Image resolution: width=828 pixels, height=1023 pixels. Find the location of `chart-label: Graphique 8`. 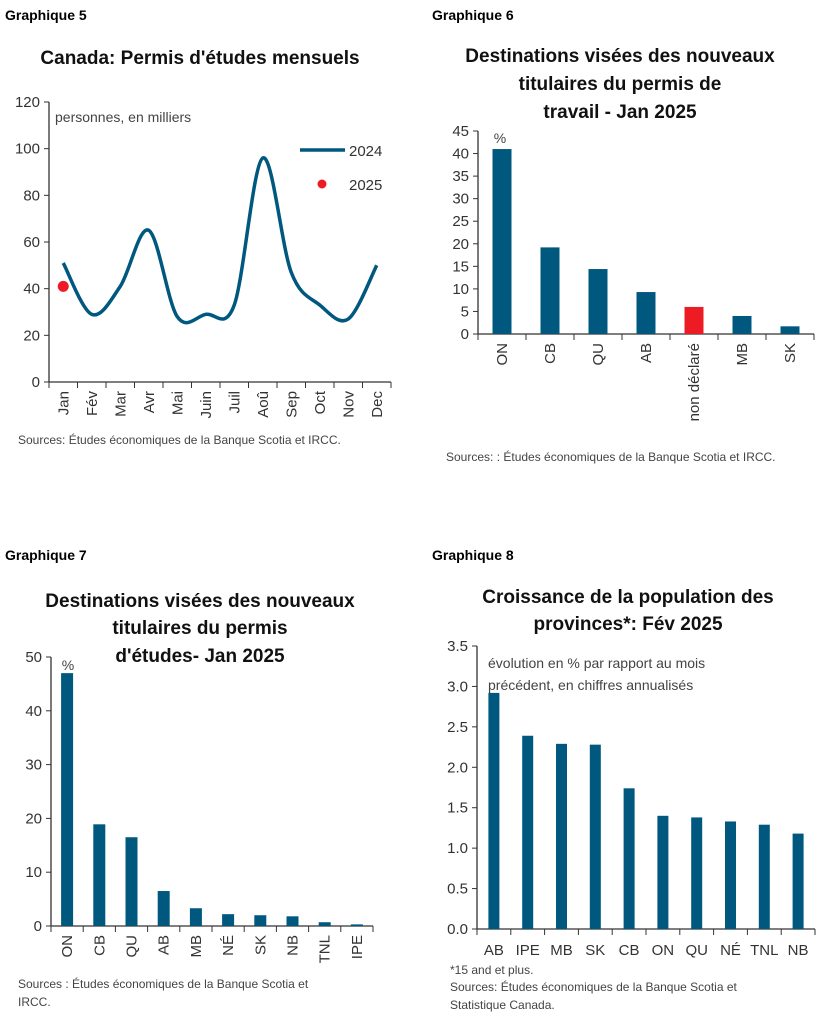

chart-label: Graphique 8 is located at coordinates (473, 555).